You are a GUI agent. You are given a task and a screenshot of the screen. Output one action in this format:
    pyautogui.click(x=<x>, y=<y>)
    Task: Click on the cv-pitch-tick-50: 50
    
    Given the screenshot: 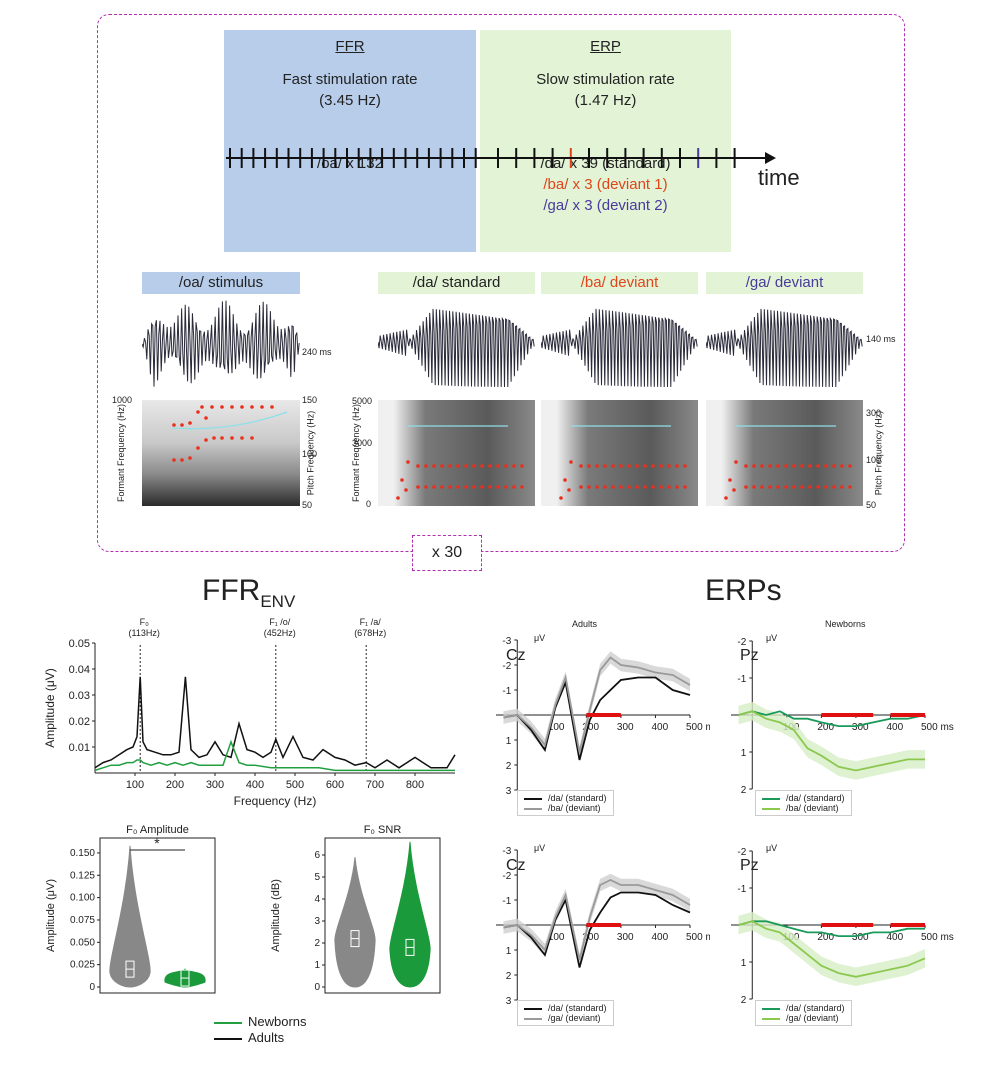 What is the action you would take?
    pyautogui.click(x=871, y=505)
    